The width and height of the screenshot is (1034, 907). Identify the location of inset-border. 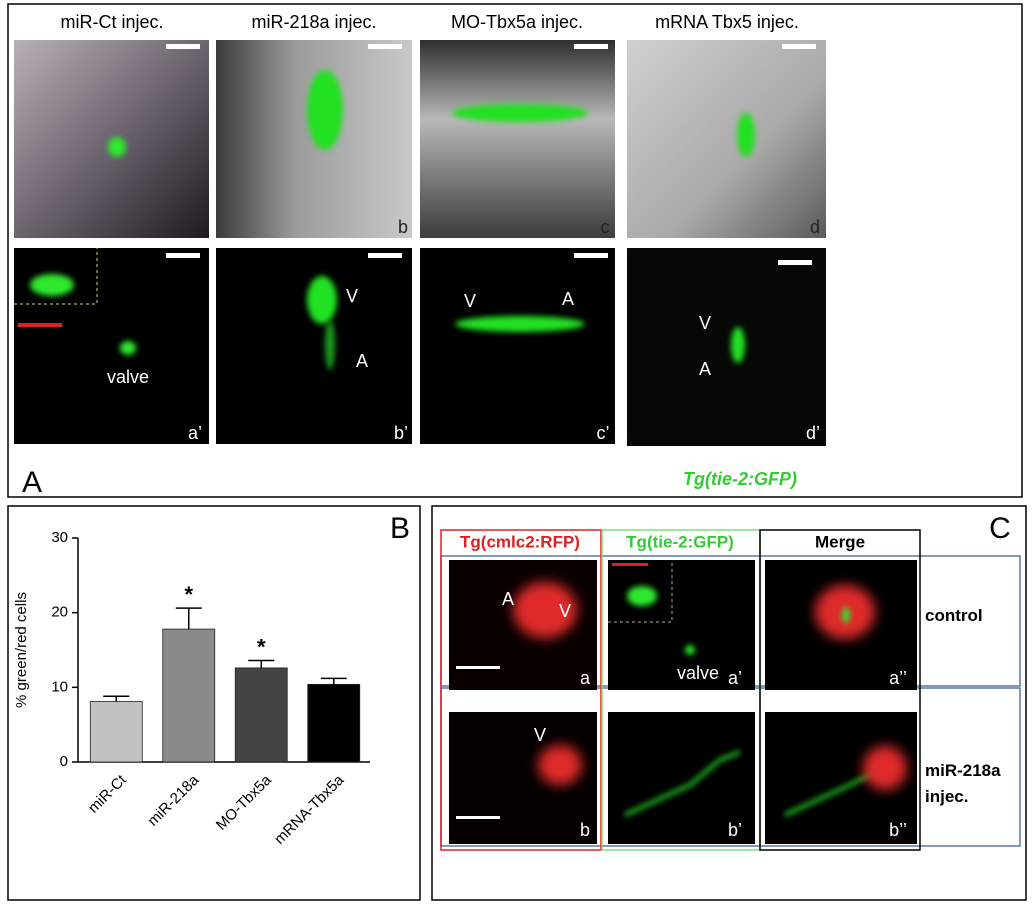
(56, 276).